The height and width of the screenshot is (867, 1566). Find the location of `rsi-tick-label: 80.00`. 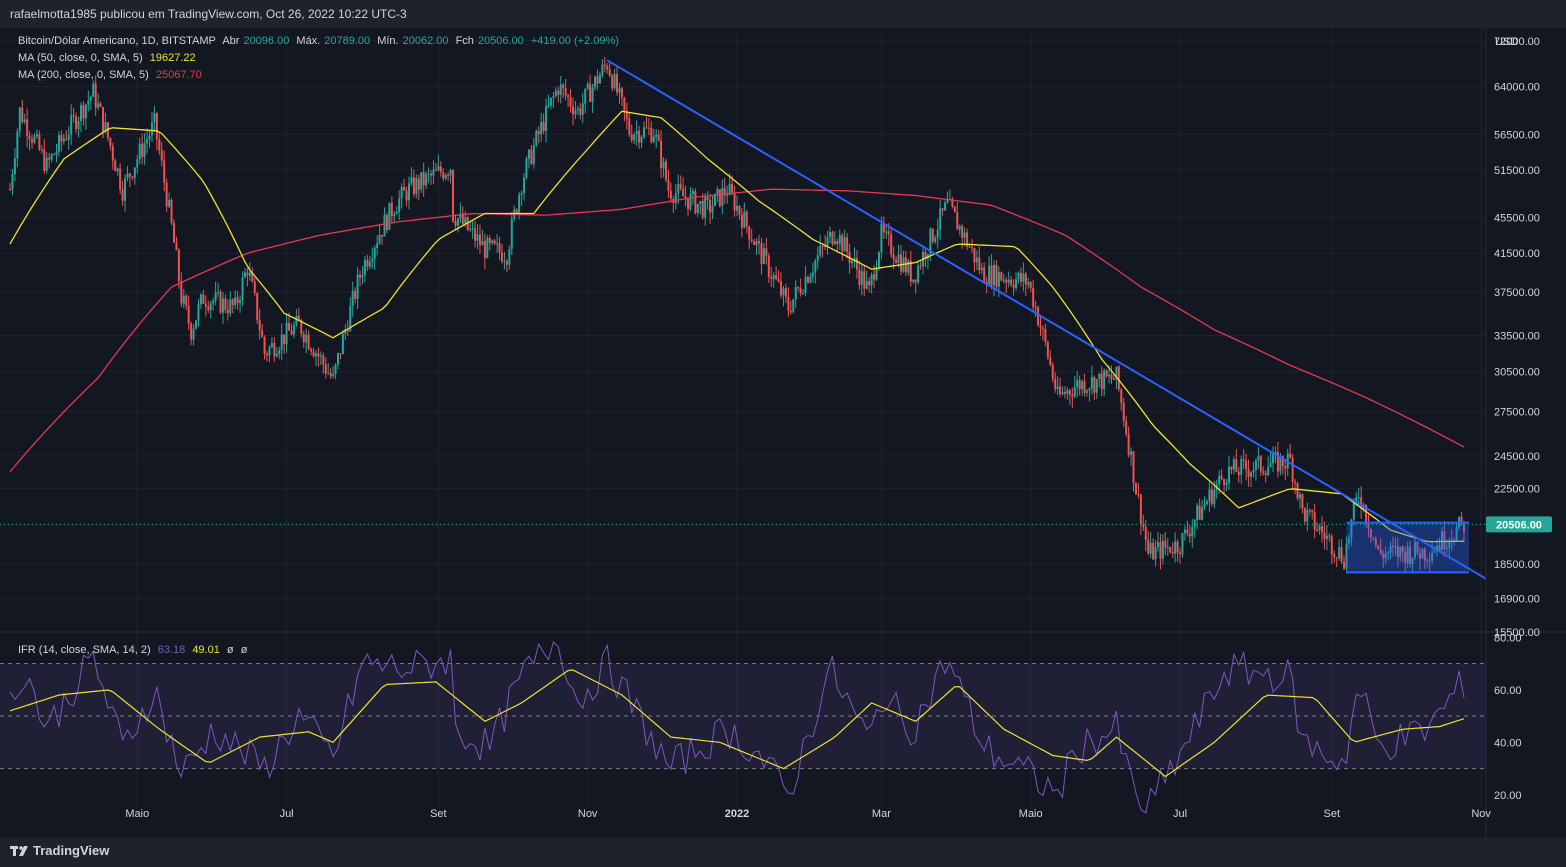

rsi-tick-label: 80.00 is located at coordinates (1508, 638).